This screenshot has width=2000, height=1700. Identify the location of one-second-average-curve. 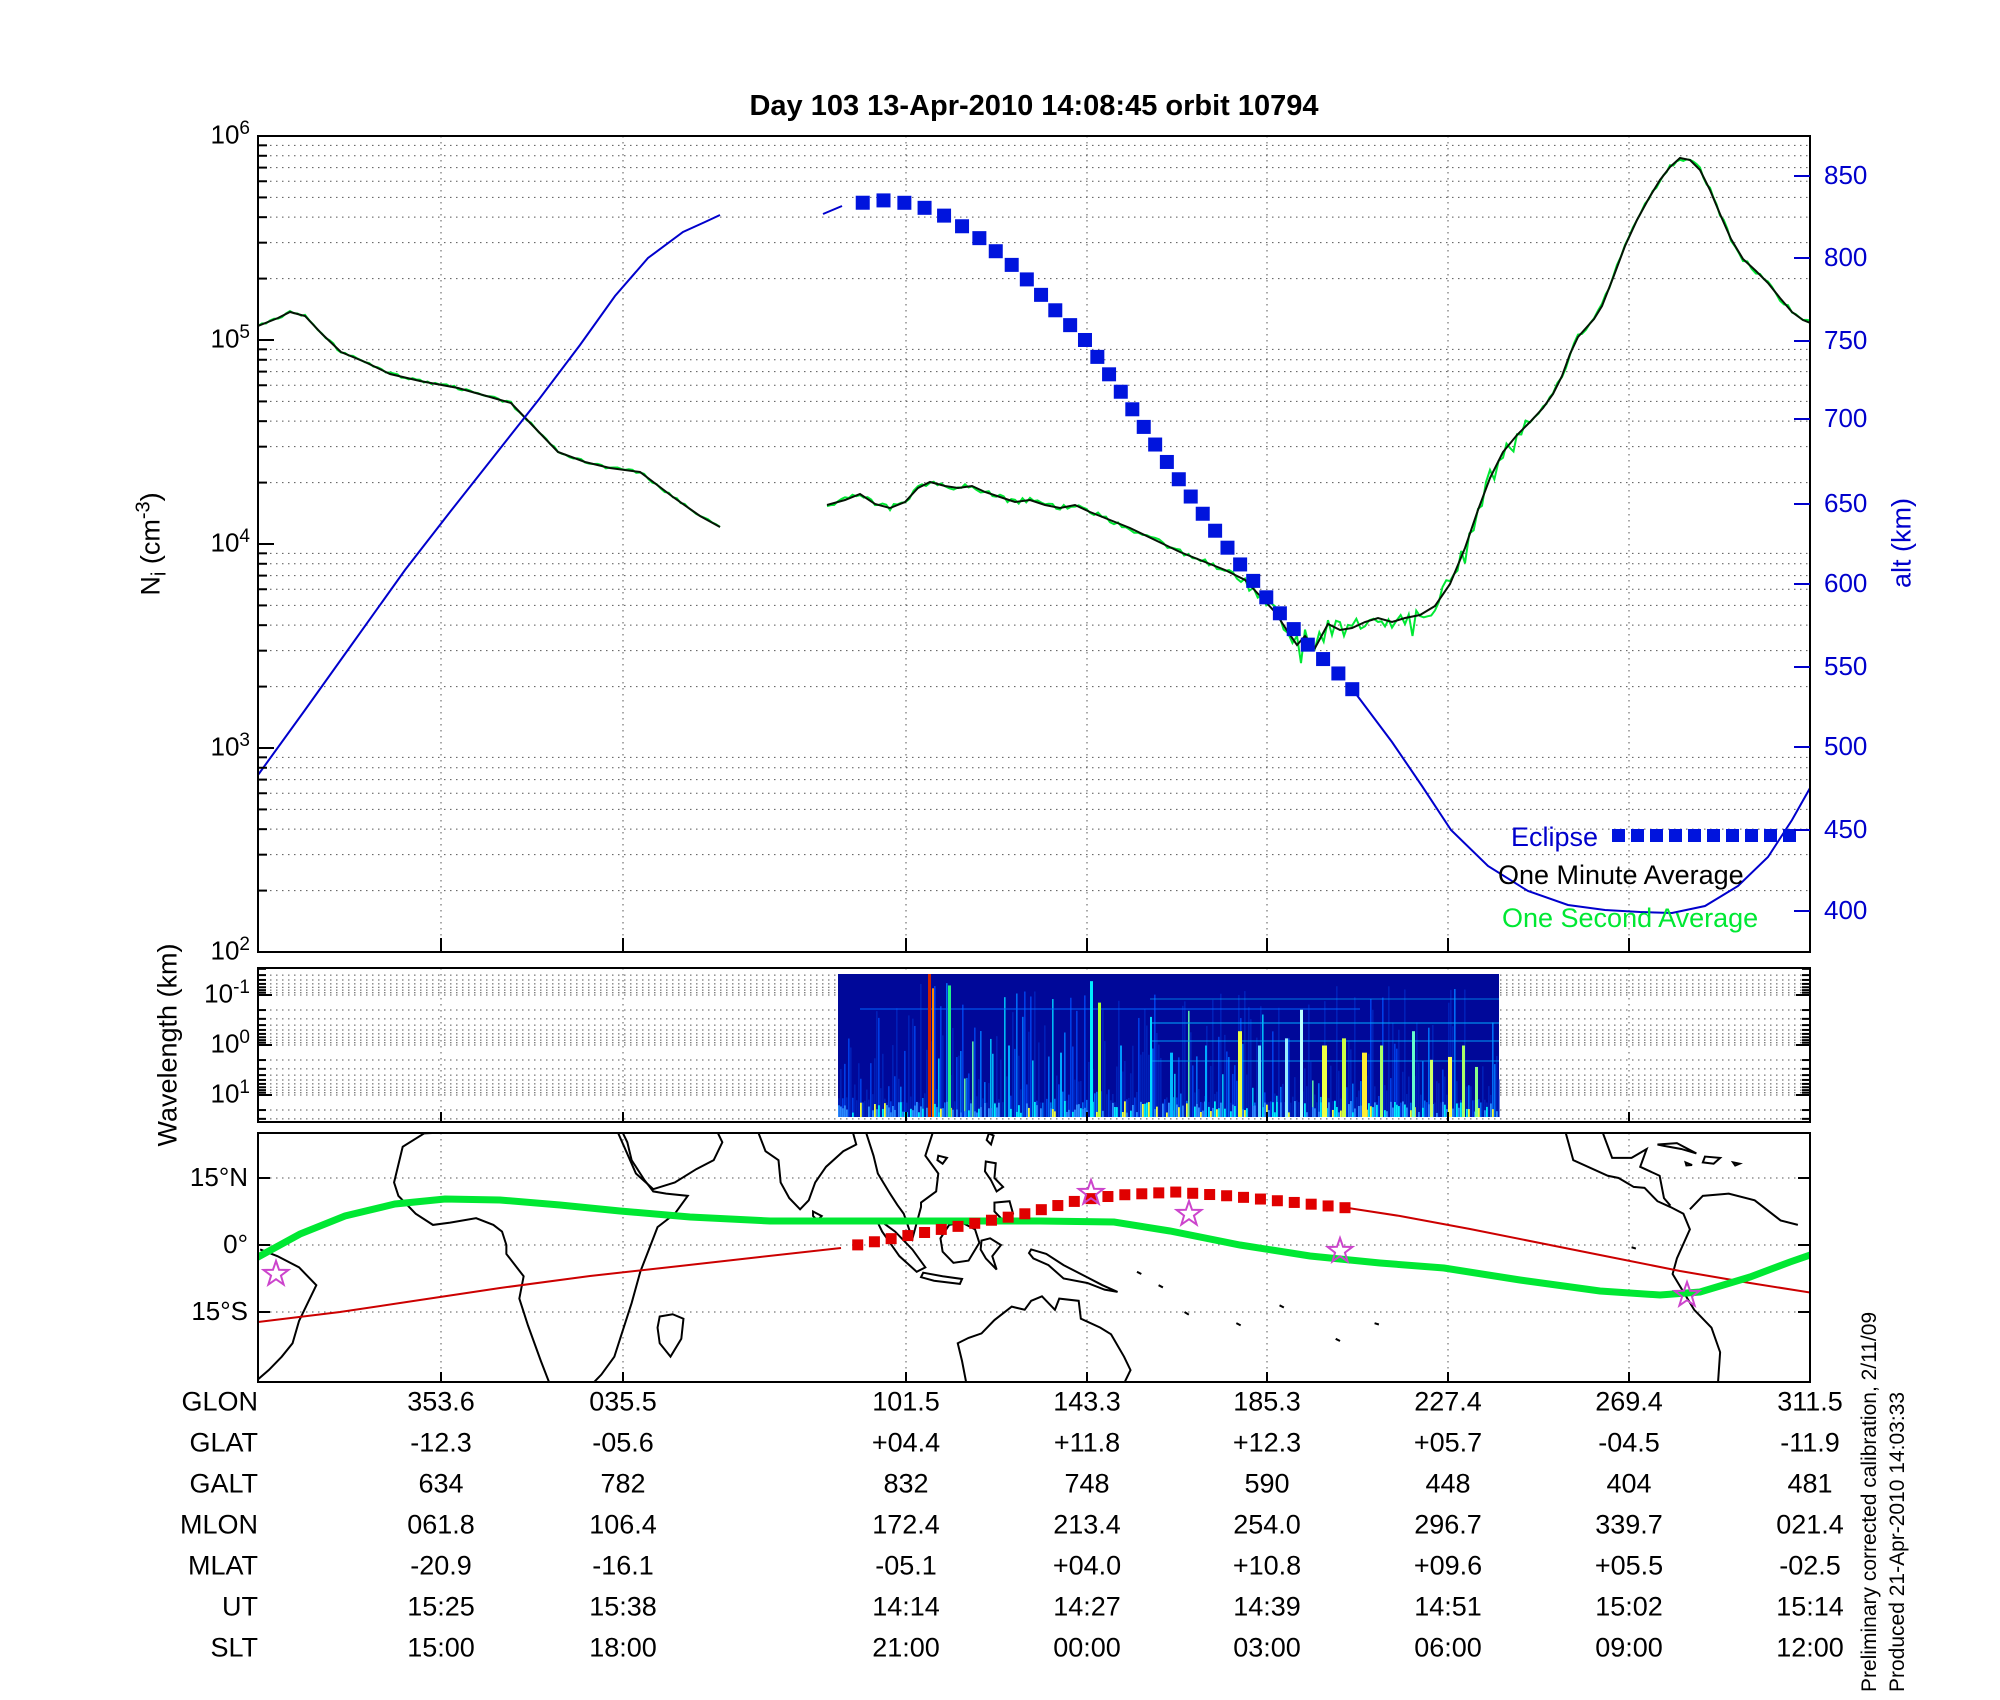
(489, 418).